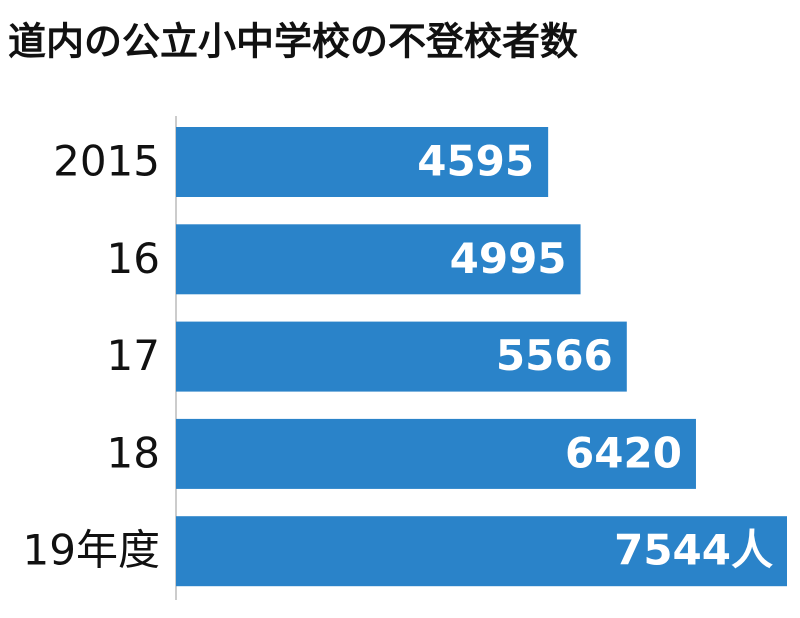 The height and width of the screenshot is (618, 800). What do you see at coordinates (508, 258) in the screenshot?
I see `value-label: 4995` at bounding box center [508, 258].